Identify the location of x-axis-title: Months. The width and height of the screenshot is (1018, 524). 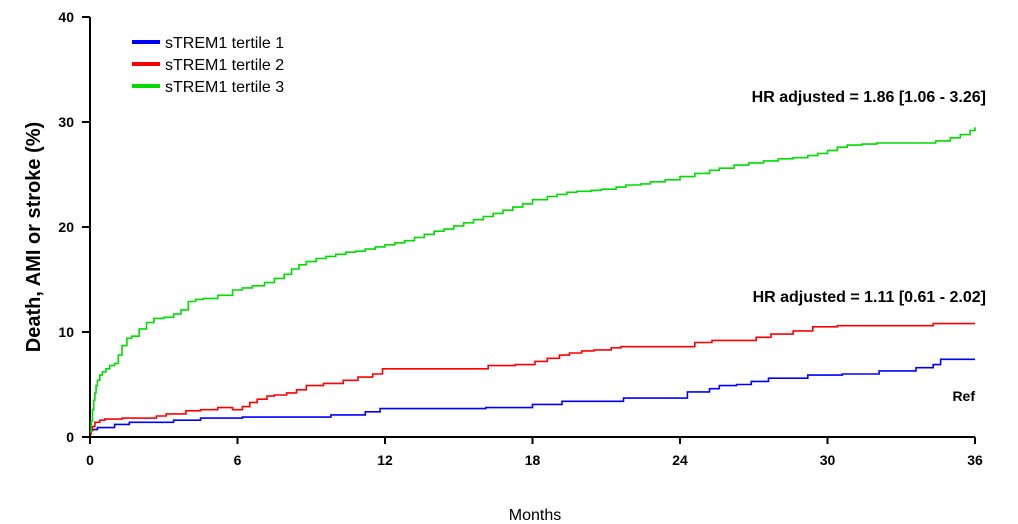
(535, 515).